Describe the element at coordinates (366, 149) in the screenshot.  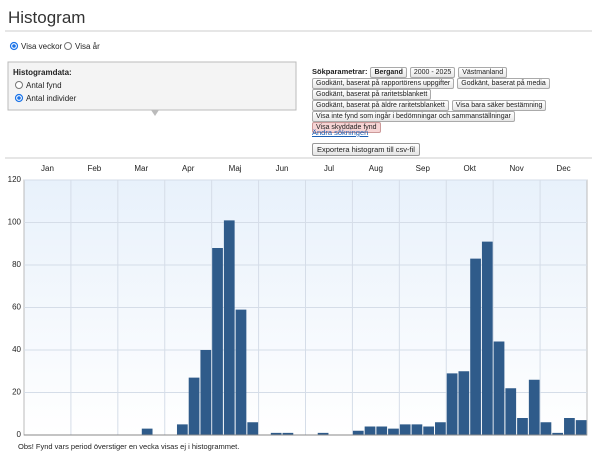
I see `export-button: Exportera histogram till csv-fil` at that location.